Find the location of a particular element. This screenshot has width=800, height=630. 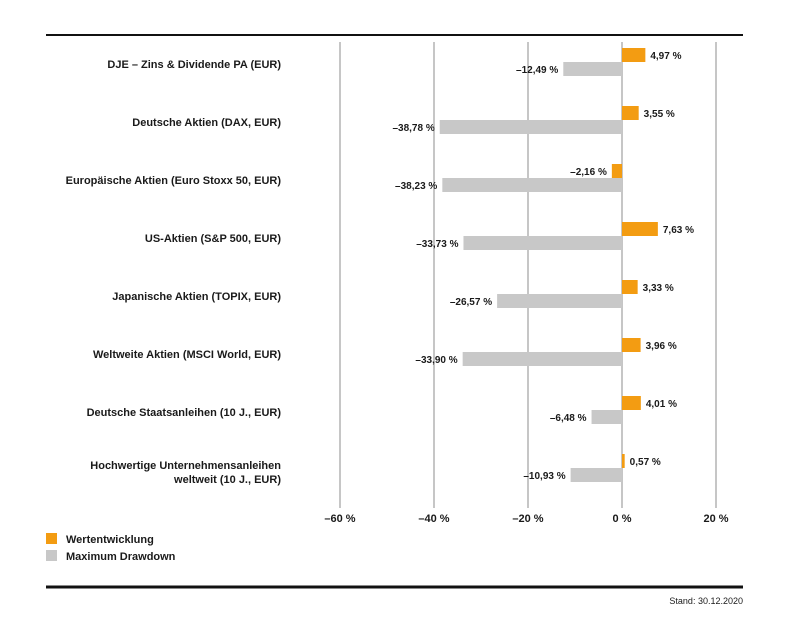

value-label: –33,90 % is located at coordinates (436, 360).